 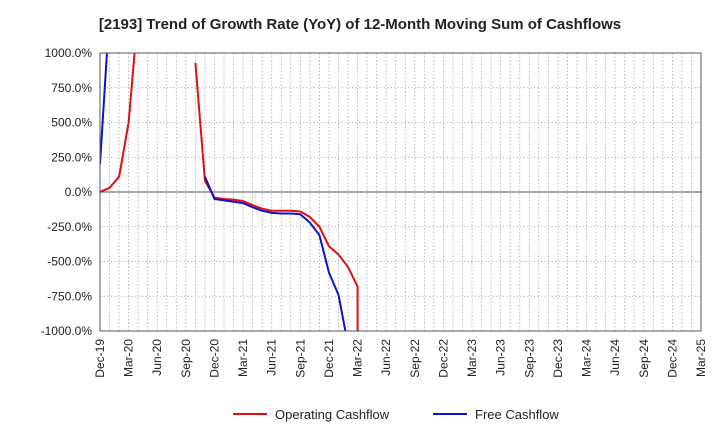 What do you see at coordinates (71, 123) in the screenshot?
I see `y-tick-label: 500.0%` at bounding box center [71, 123].